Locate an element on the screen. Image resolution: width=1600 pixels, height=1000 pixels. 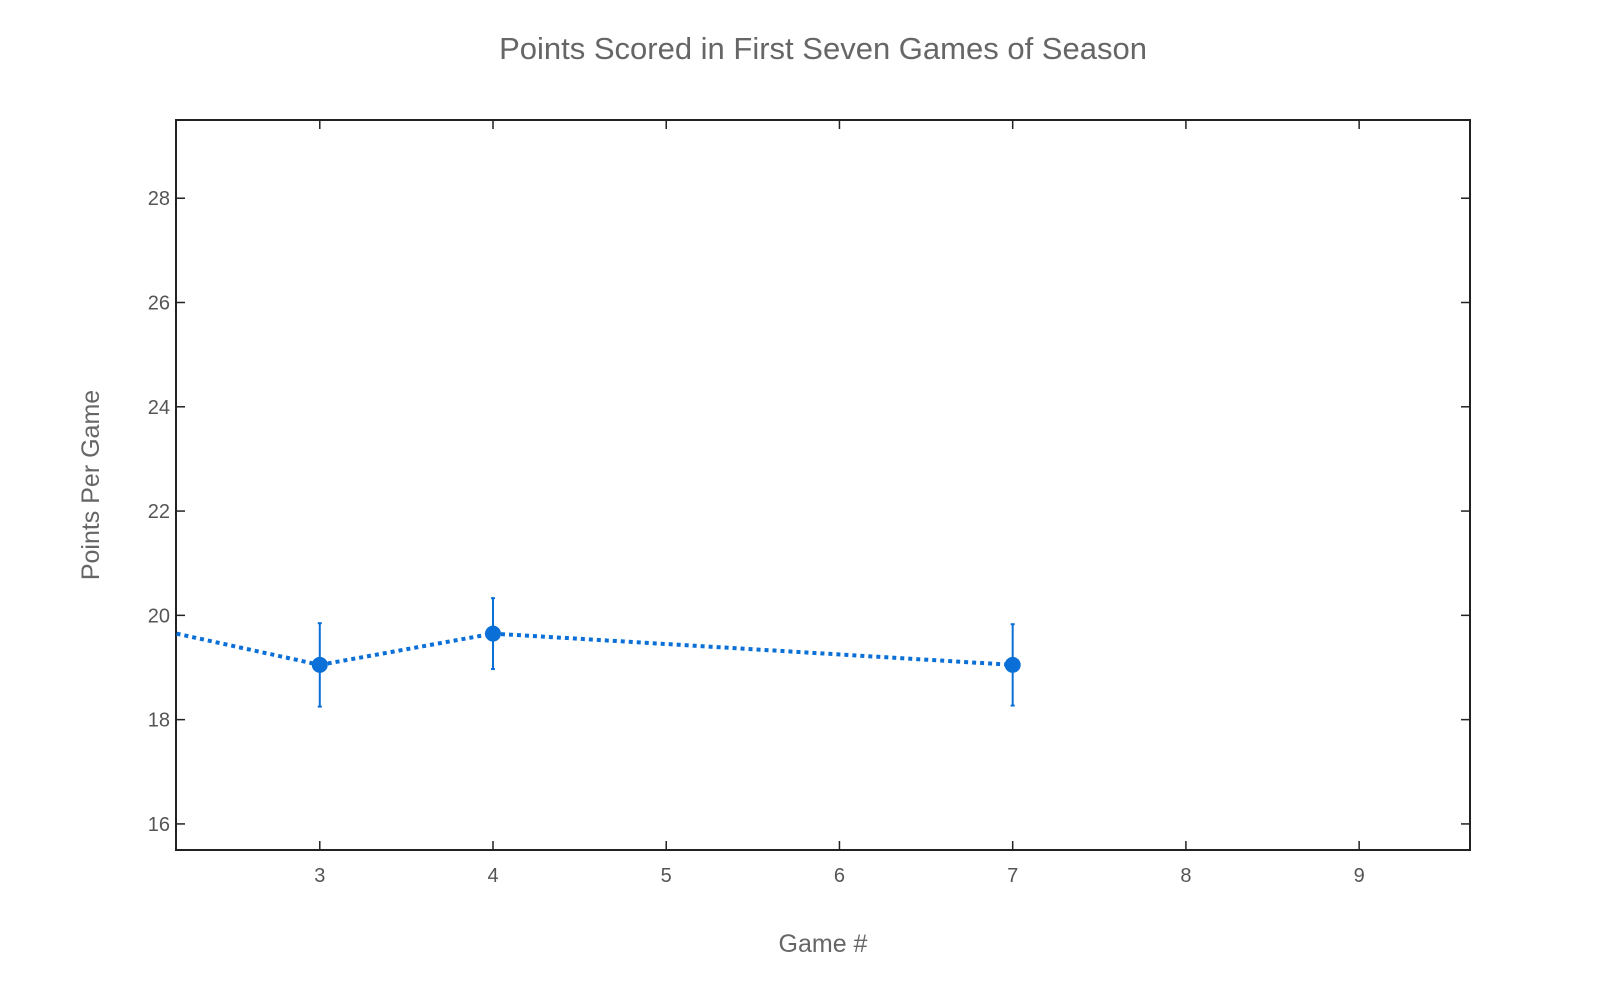
data-points is located at coordinates (666, 649).